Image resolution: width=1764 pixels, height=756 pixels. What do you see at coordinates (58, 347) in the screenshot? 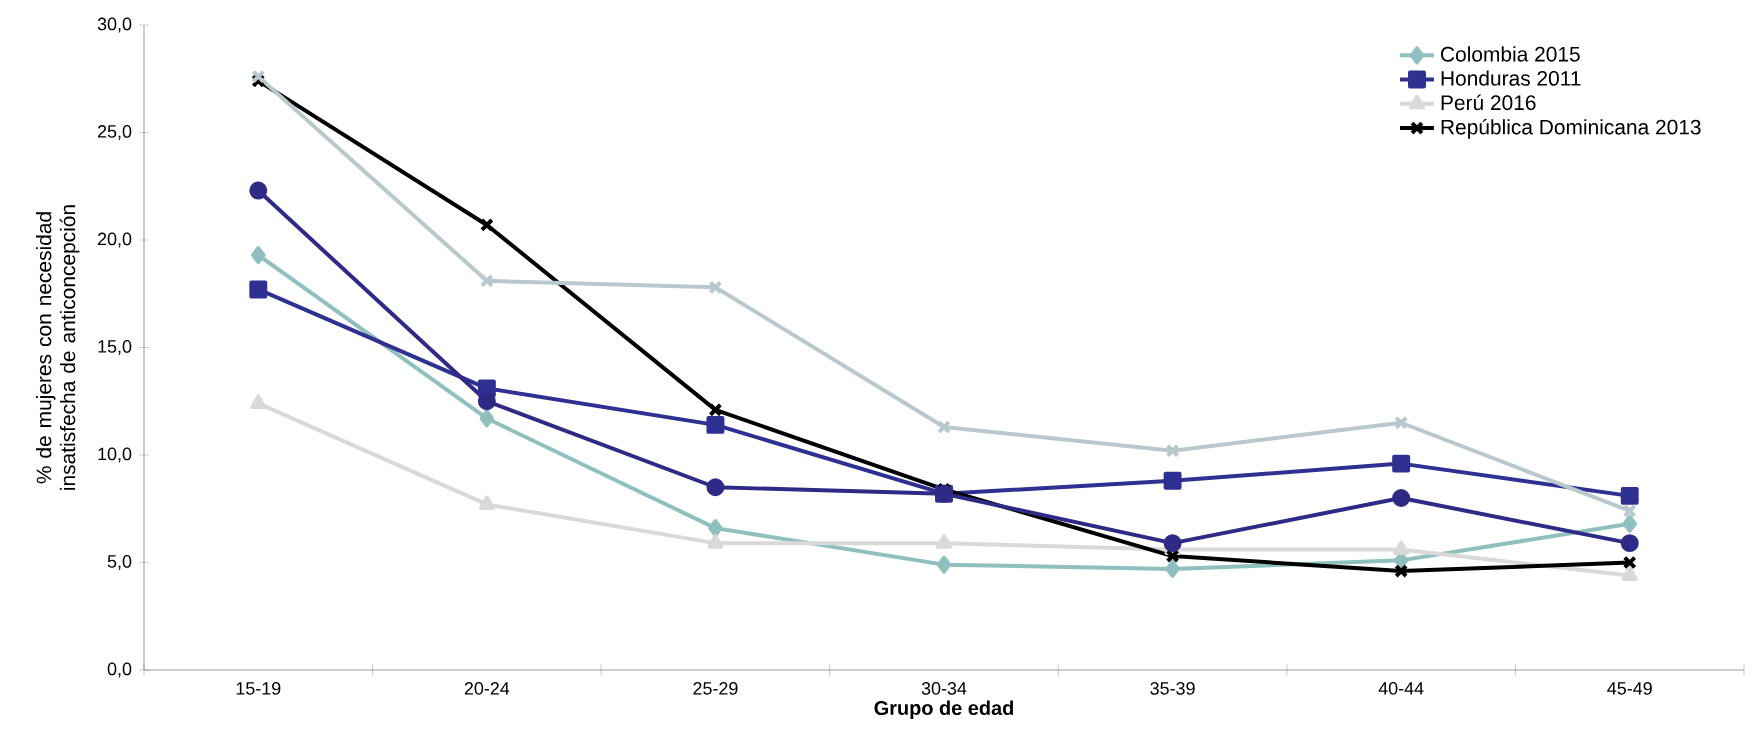
I see `y-axis-title: % de mujeres con necesidad insatisfecha de anticoncepción` at bounding box center [58, 347].